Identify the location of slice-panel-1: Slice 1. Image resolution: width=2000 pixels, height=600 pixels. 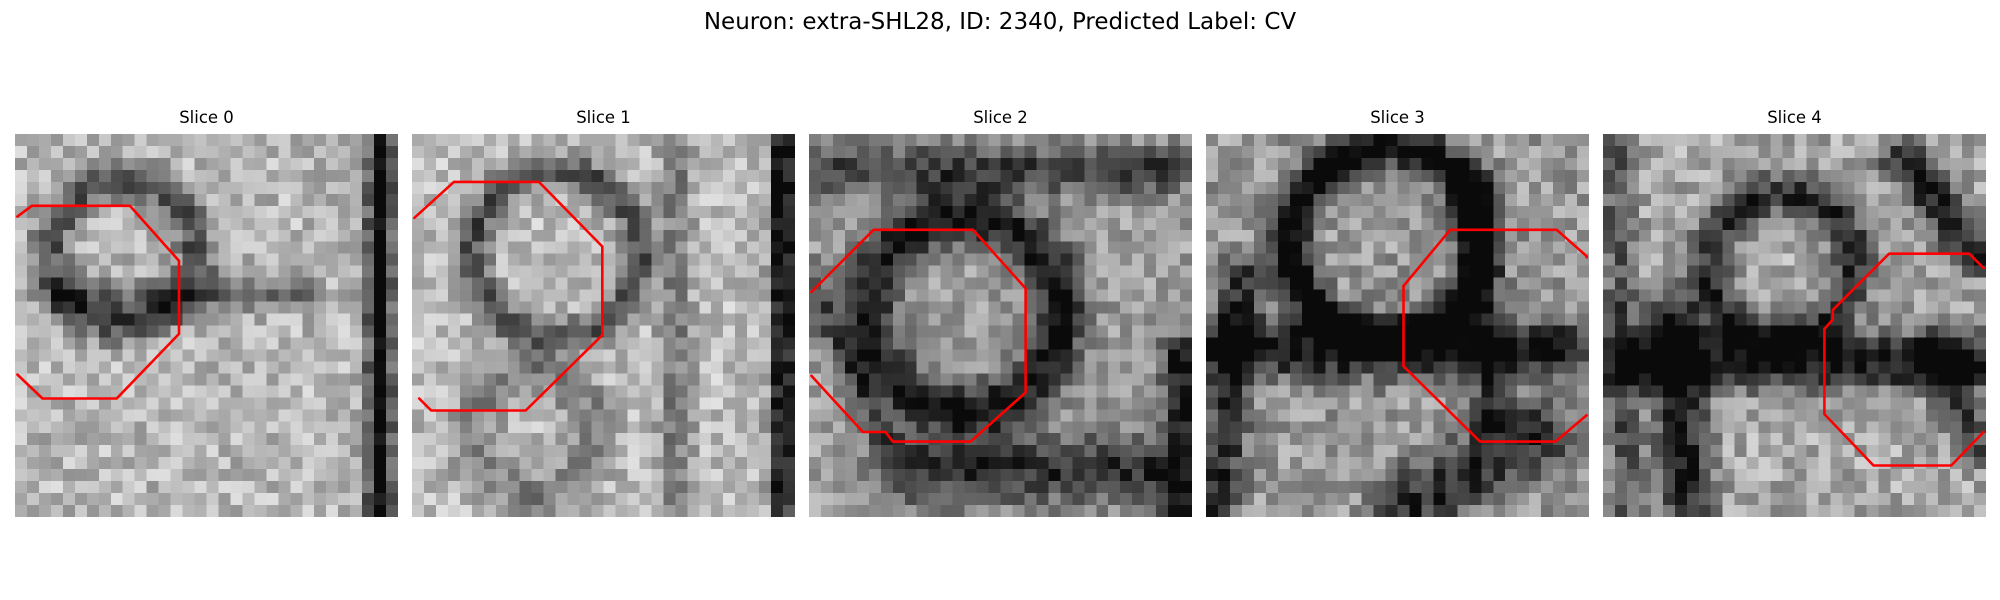
(603, 312).